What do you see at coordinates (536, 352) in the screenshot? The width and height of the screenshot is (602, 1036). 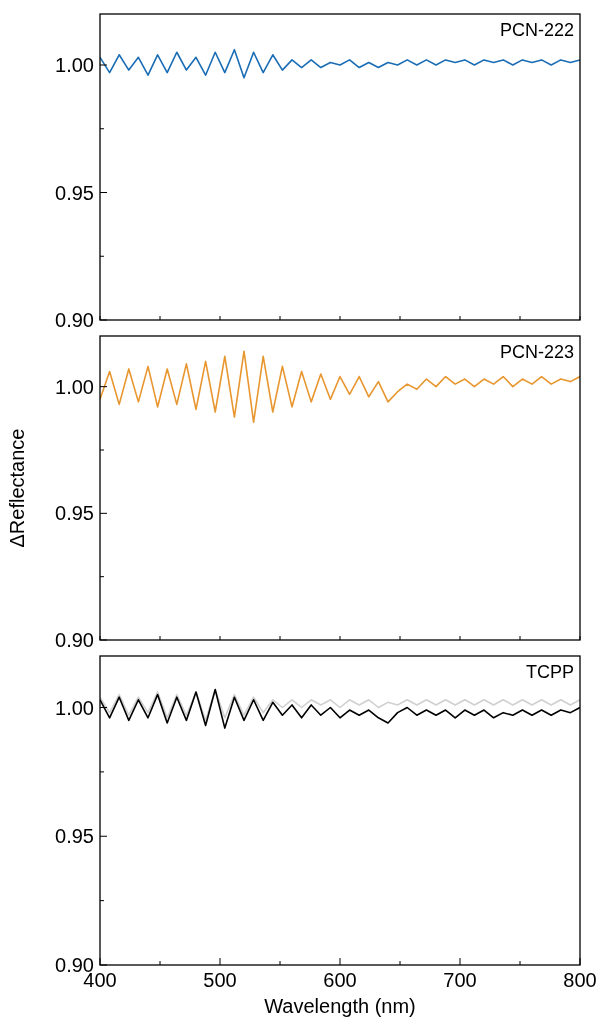 I see `chart-title: PCN-223` at bounding box center [536, 352].